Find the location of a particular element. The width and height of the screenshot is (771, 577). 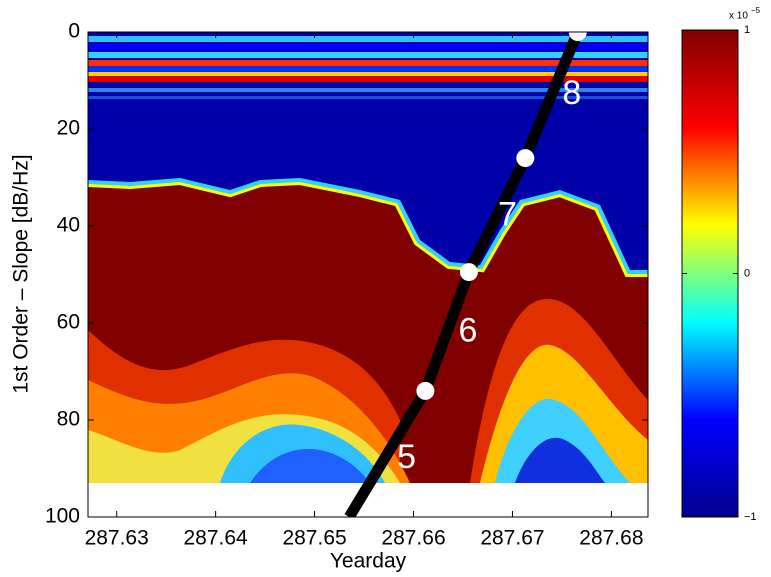

annotation: 7 is located at coordinates (507, 214).